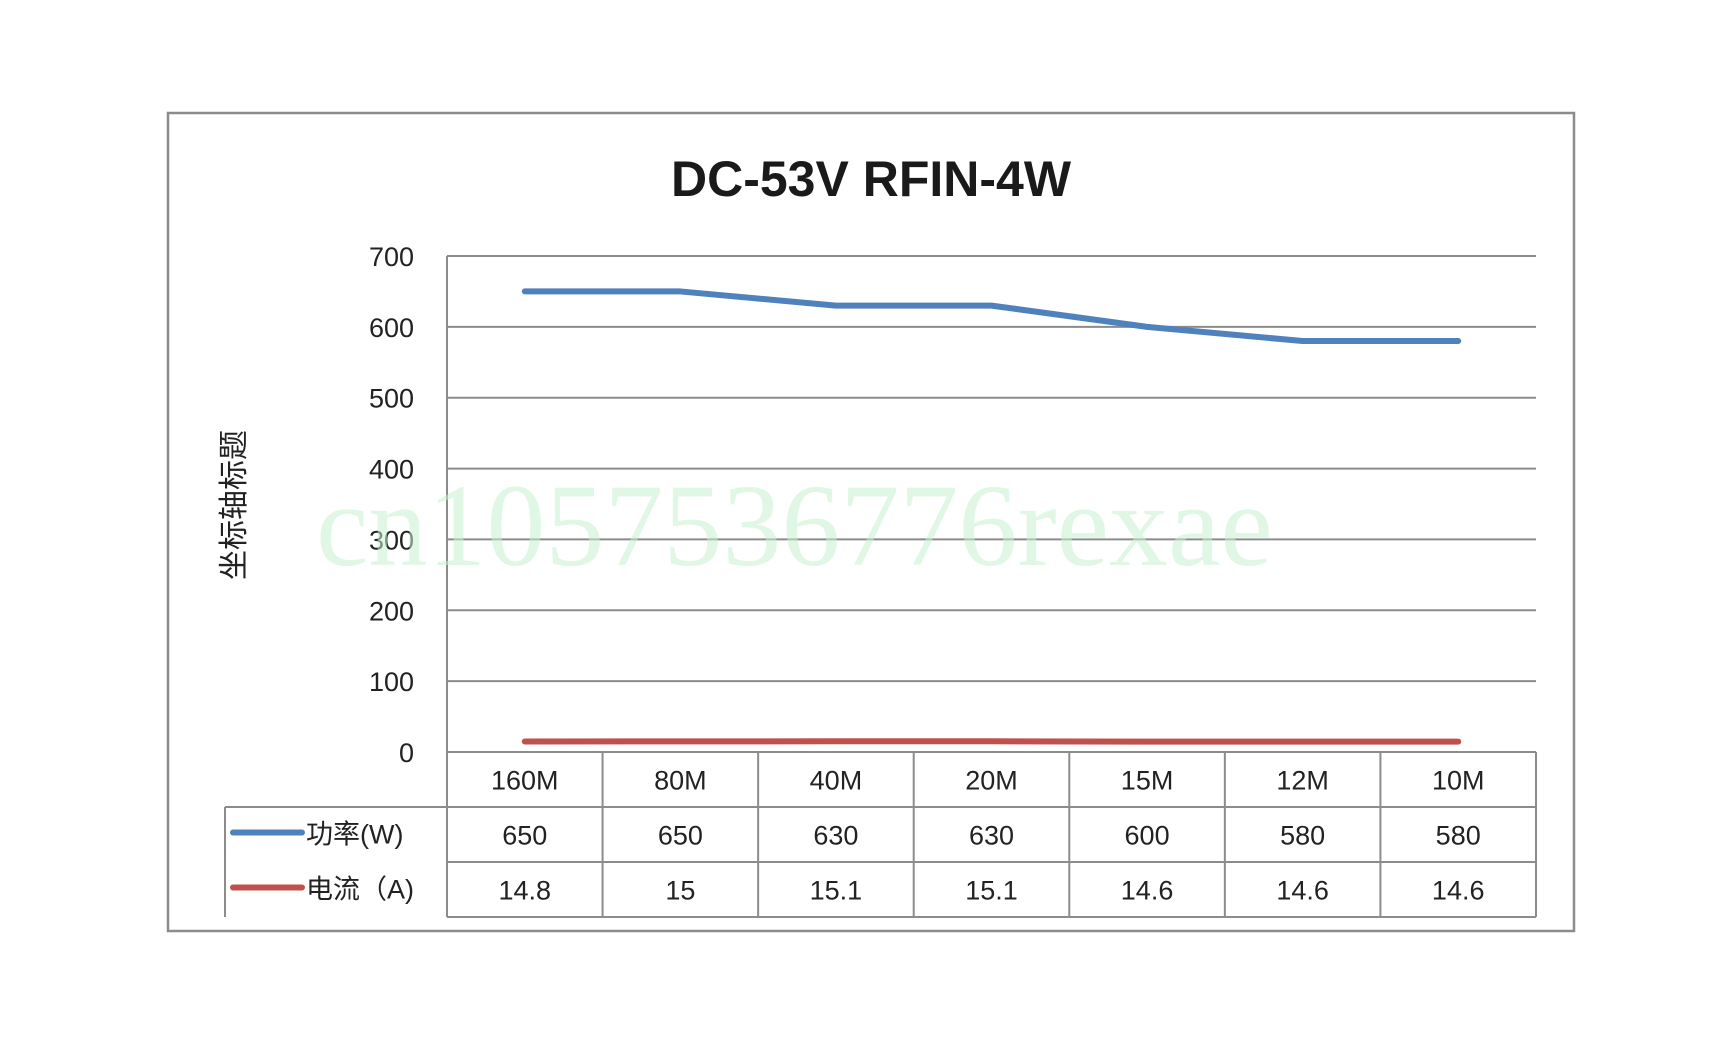 The image size is (1709, 1042). What do you see at coordinates (525, 891) in the screenshot?
I see `data-label: 14.8` at bounding box center [525, 891].